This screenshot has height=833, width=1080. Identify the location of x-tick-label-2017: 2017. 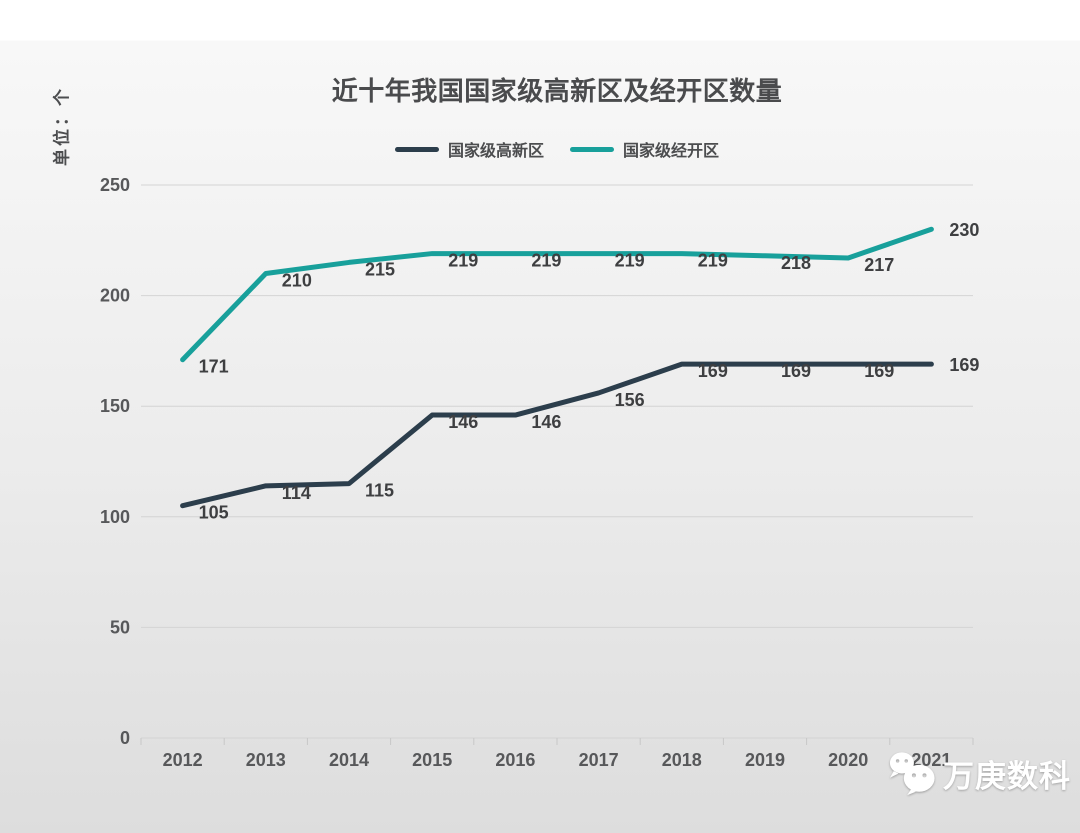
(599, 760).